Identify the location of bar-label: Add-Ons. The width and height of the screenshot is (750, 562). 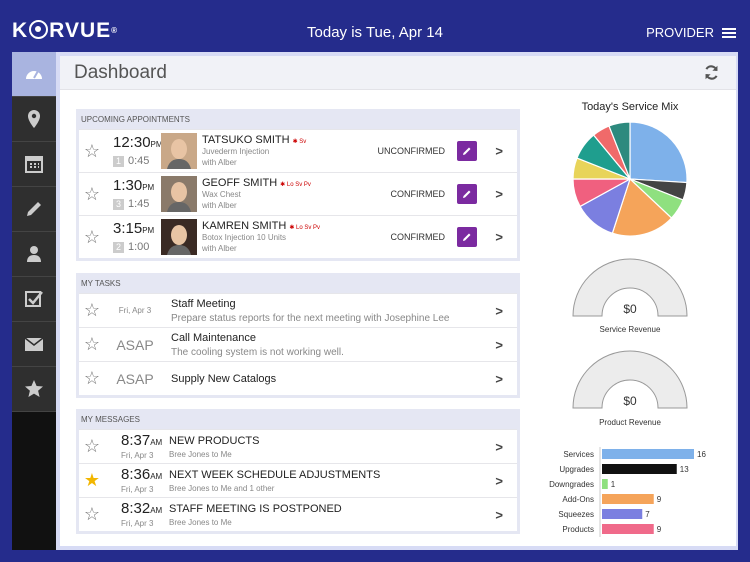
(578, 499).